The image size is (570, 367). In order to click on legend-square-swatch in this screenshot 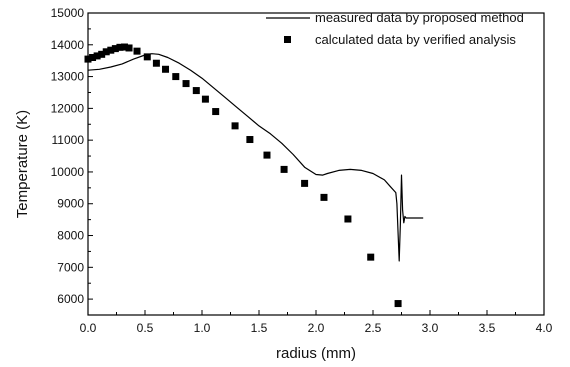, I will do `click(287, 39)`.